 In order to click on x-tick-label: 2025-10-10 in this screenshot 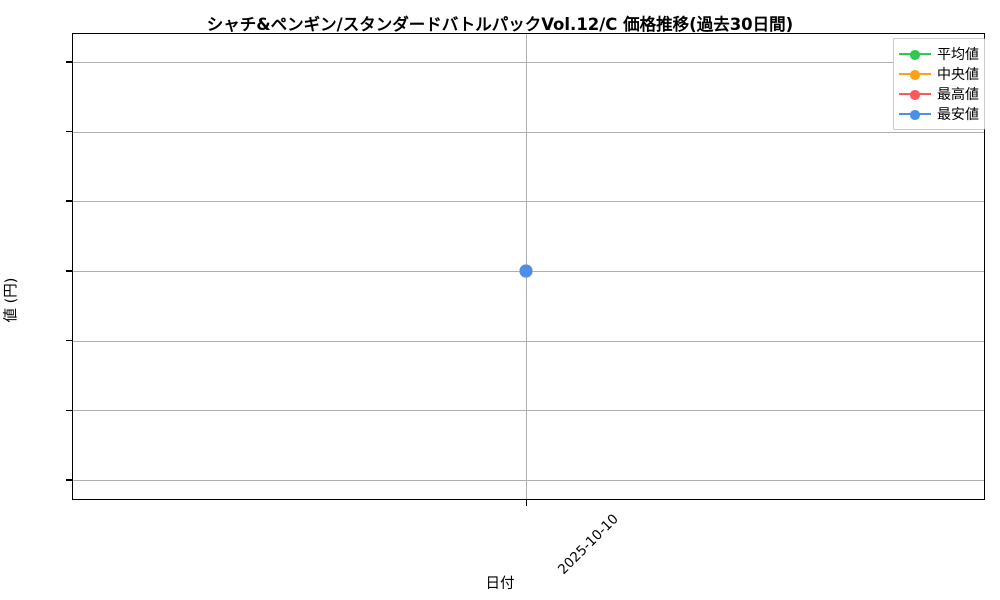, I will do `click(589, 544)`.